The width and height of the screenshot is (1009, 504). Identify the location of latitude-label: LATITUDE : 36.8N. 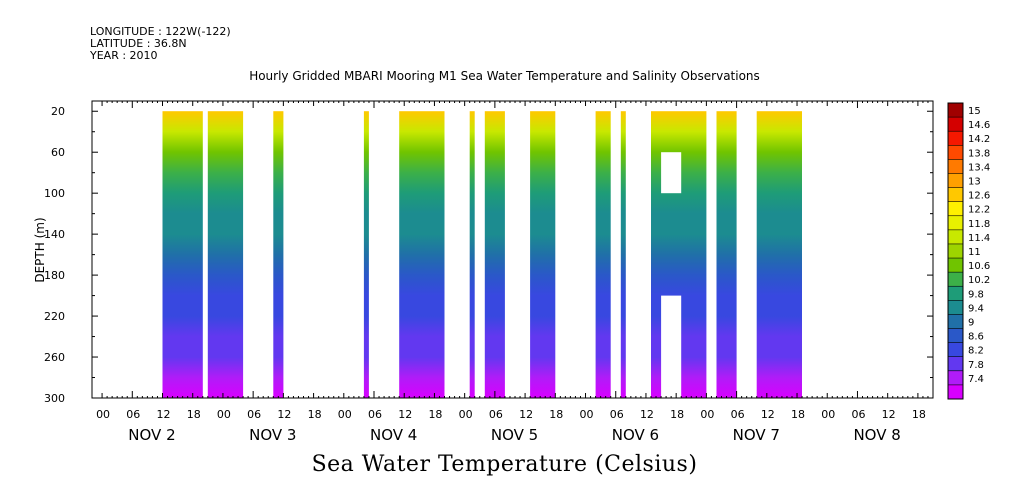
(138, 43).